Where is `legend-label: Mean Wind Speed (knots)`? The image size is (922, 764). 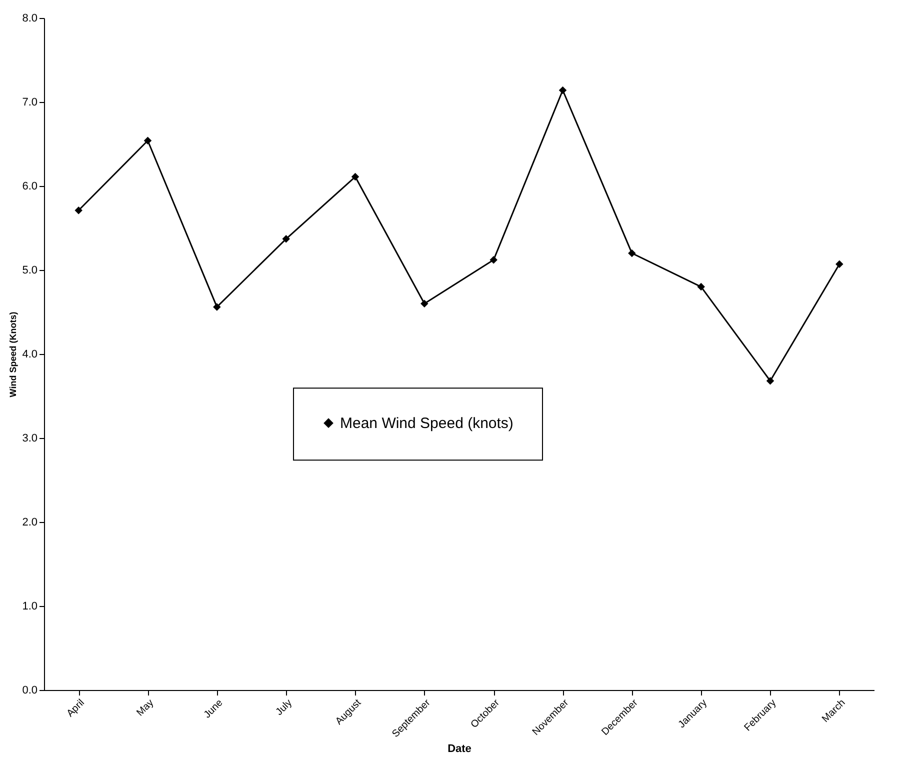
legend-label: Mean Wind Speed (knots) is located at coordinates (427, 423).